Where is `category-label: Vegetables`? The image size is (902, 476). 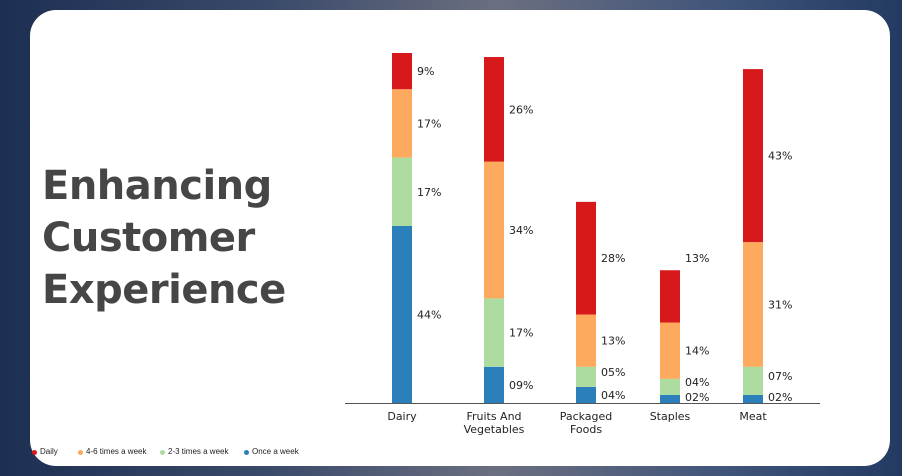
category-label: Vegetables is located at coordinates (494, 429).